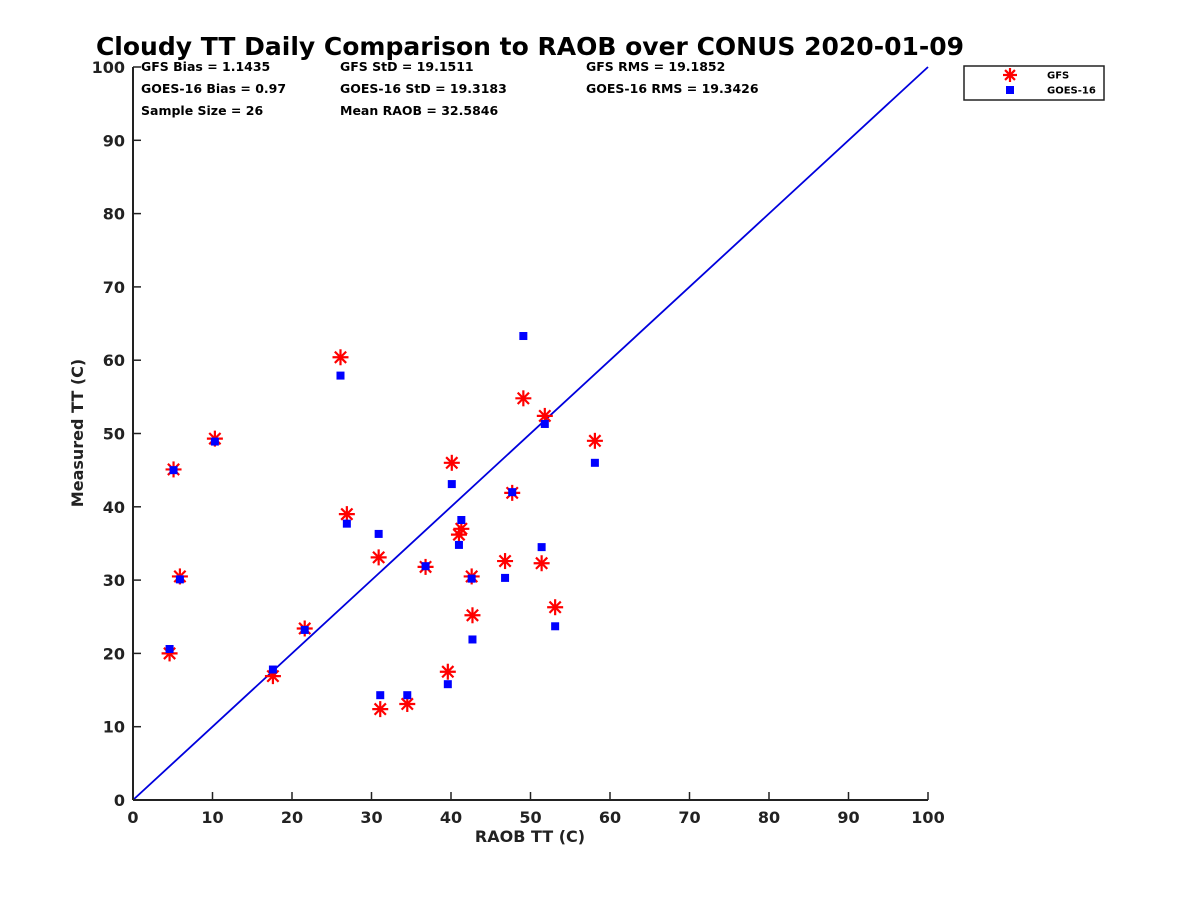 This screenshot has height=900, width=1200. Describe the element at coordinates (114, 507) in the screenshot. I see `y-tick-label: 40` at that location.